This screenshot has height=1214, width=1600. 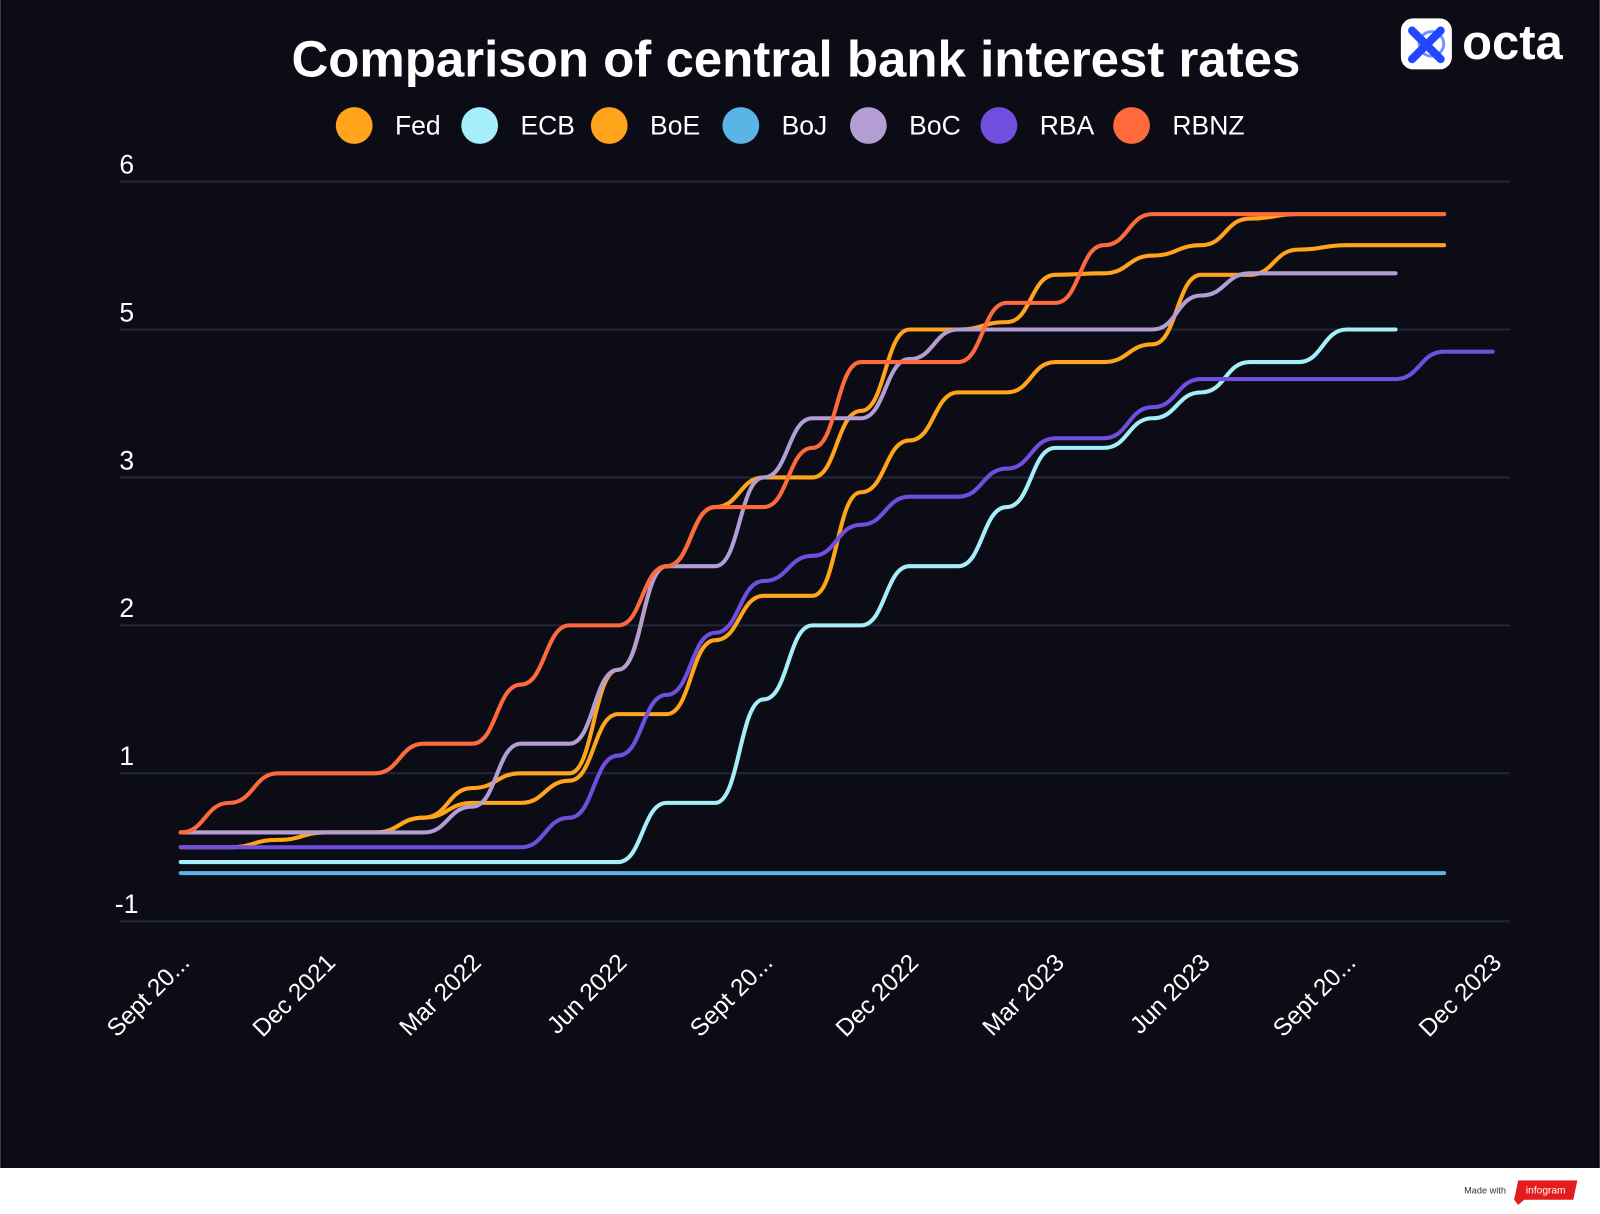 What do you see at coordinates (1485, 1191) in the screenshot?
I see `made-with: Made with` at bounding box center [1485, 1191].